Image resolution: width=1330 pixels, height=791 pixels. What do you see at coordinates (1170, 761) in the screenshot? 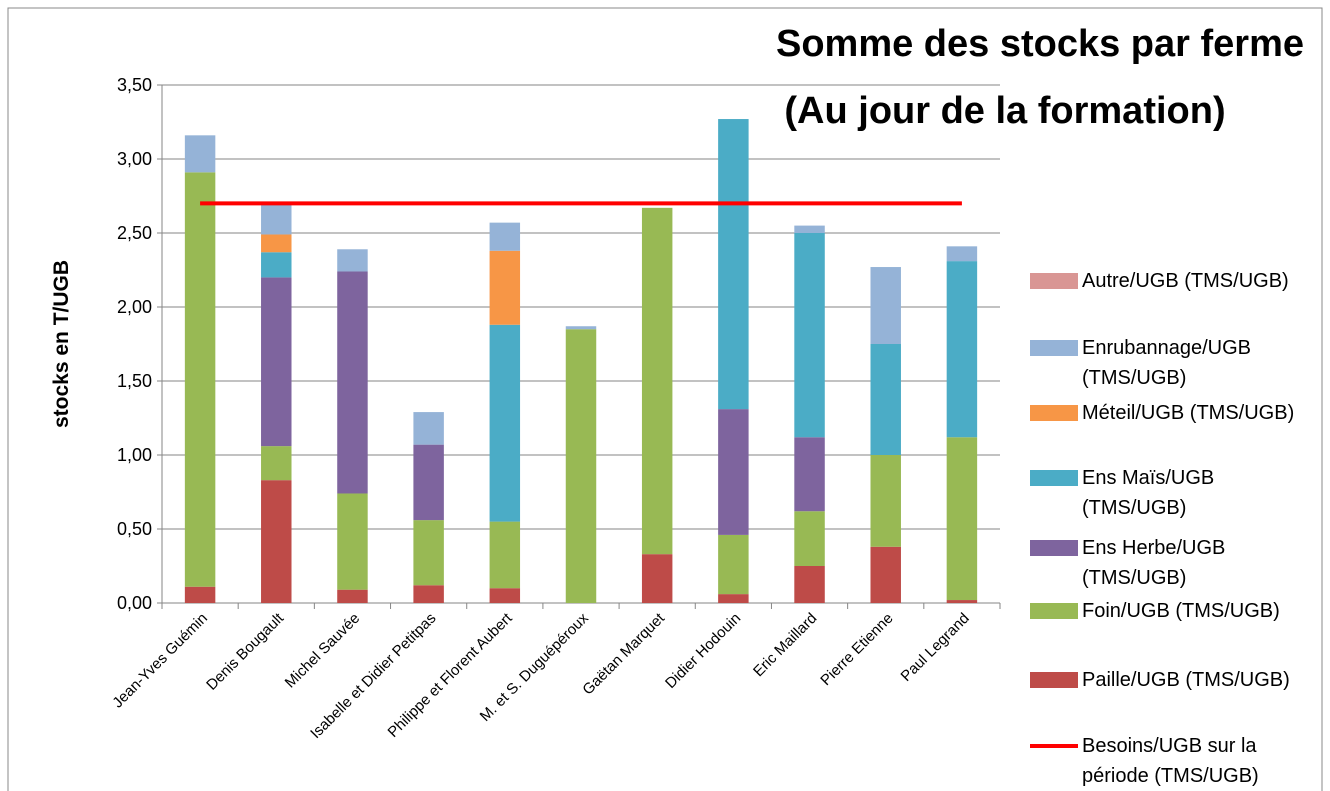
I see `legend-label: Besoins/UGB sur la période (TMS/UGB)` at bounding box center [1170, 761].